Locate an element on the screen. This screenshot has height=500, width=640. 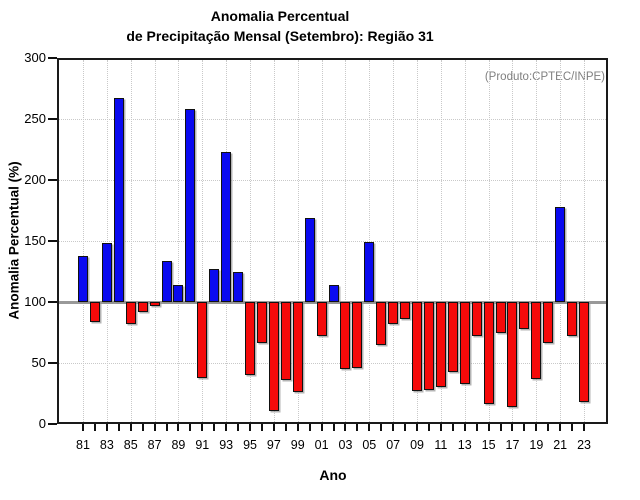
x-tick-label-03: 03 is located at coordinates (345, 445).